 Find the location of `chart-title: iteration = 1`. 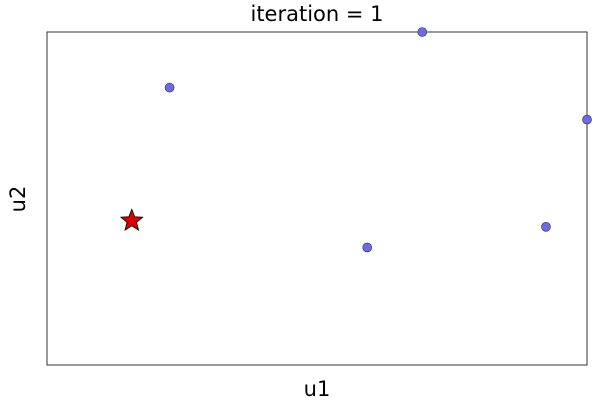

chart-title: iteration = 1 is located at coordinates (316, 14).